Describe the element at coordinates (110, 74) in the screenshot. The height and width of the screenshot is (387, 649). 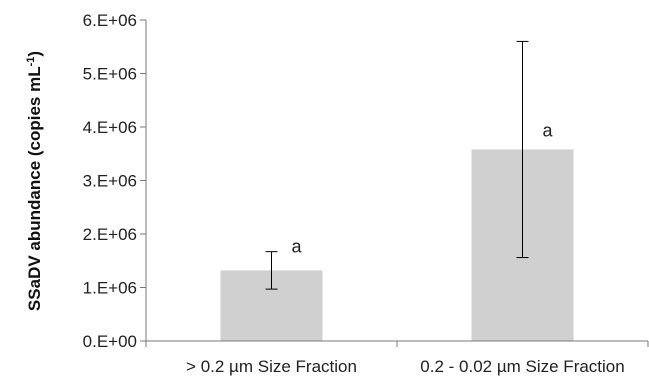
I see `y-tick-label: 5.E+06` at that location.